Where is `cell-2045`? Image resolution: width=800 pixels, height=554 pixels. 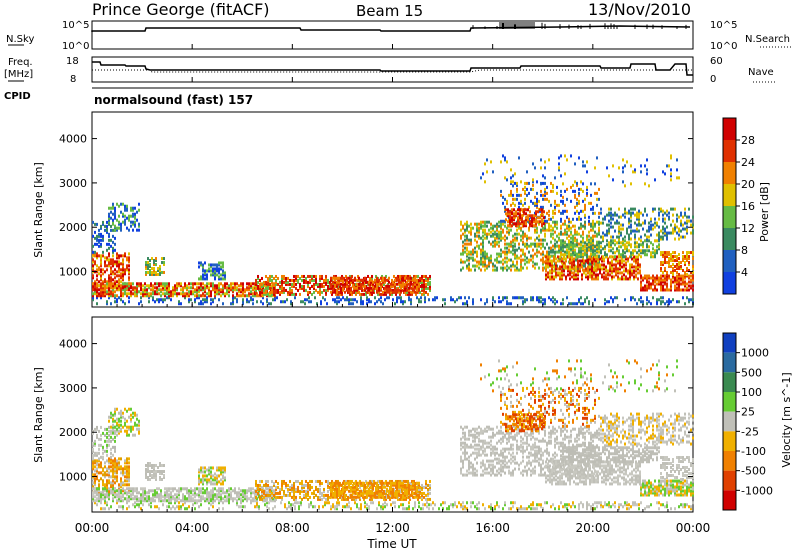 cell-2045 is located at coordinates (471, 240).